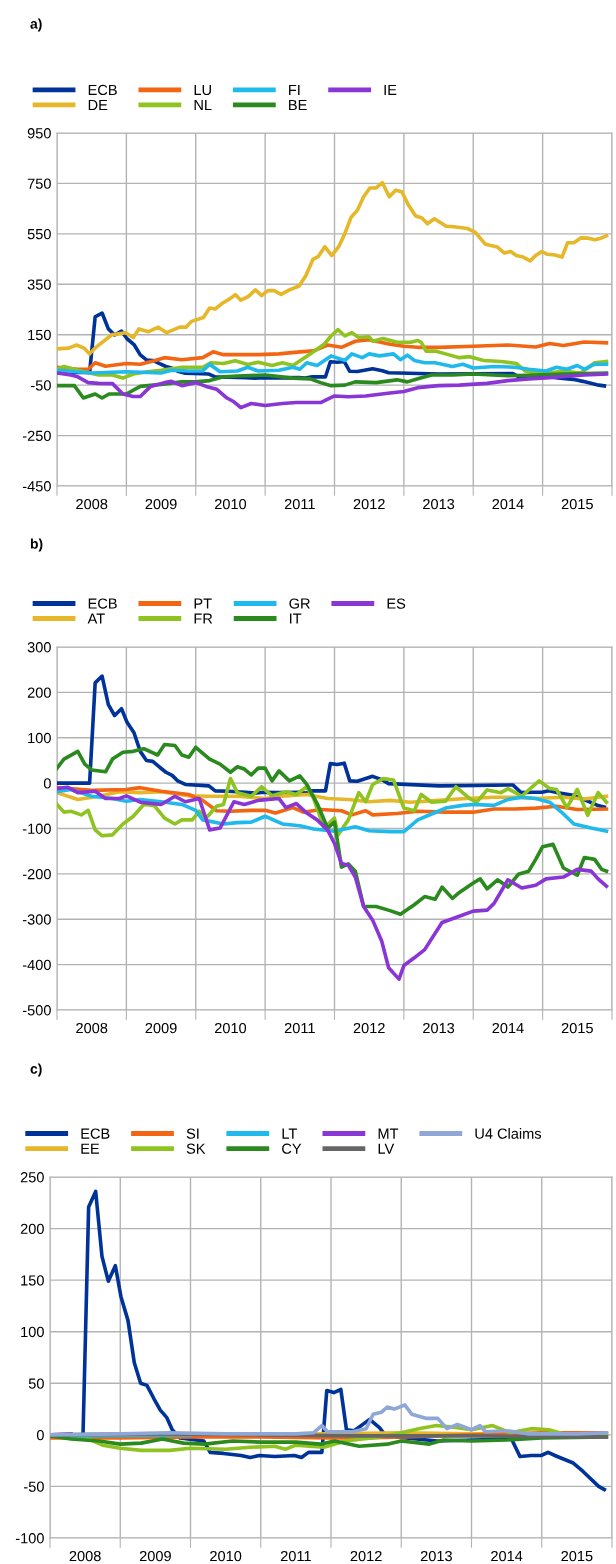 The image size is (616, 1564). What do you see at coordinates (36, 486) in the screenshot?
I see `y-tick-label: -450` at bounding box center [36, 486].